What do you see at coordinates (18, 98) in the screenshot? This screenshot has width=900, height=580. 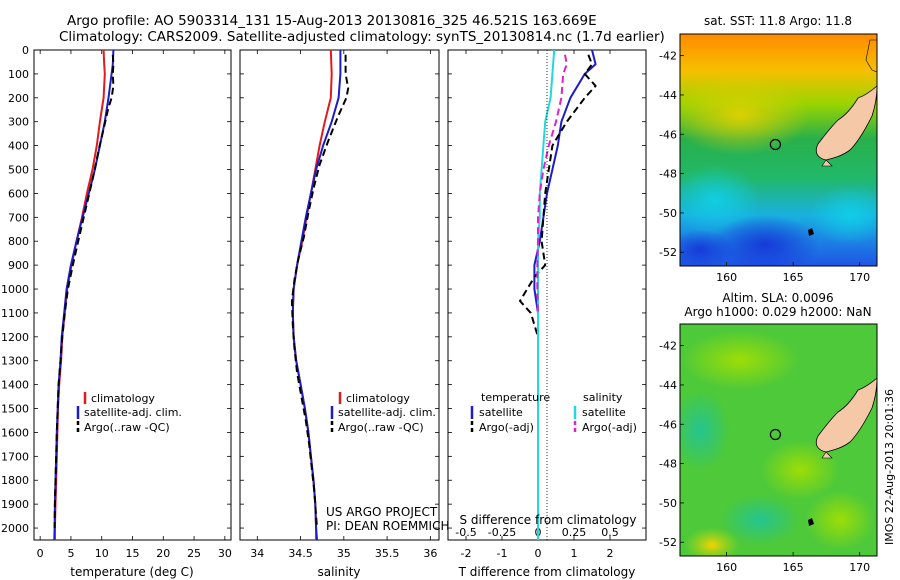 I see `depth-tick-label: 200` at bounding box center [18, 98].